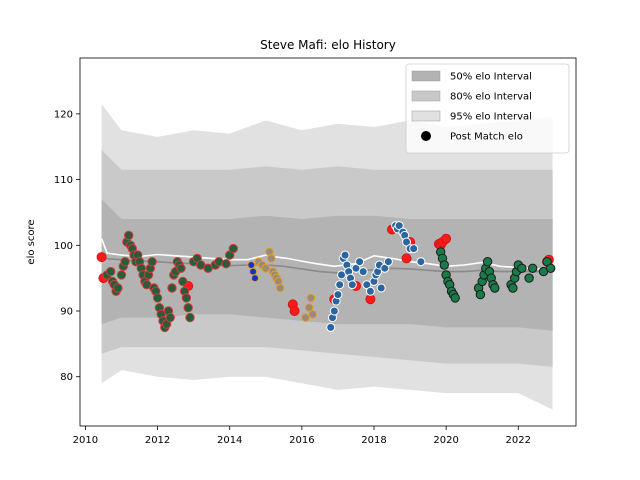  Describe the element at coordinates (66, 312) in the screenshot. I see `y-tick-label: 90` at that location.